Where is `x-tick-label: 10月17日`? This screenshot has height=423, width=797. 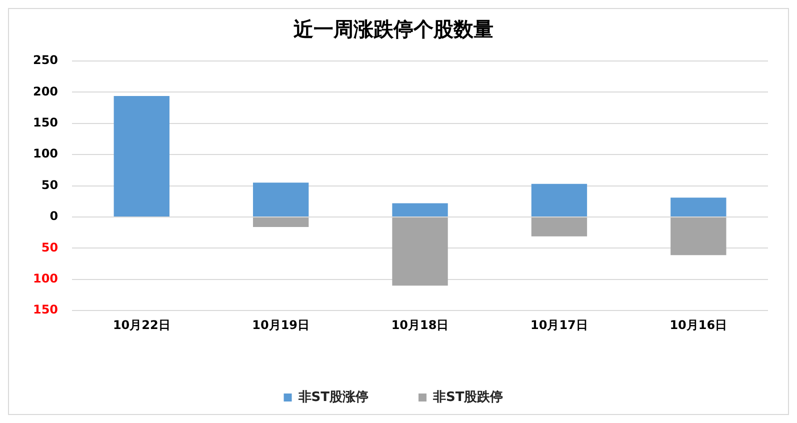 x-tick-label: 10月17日 is located at coordinates (559, 325).